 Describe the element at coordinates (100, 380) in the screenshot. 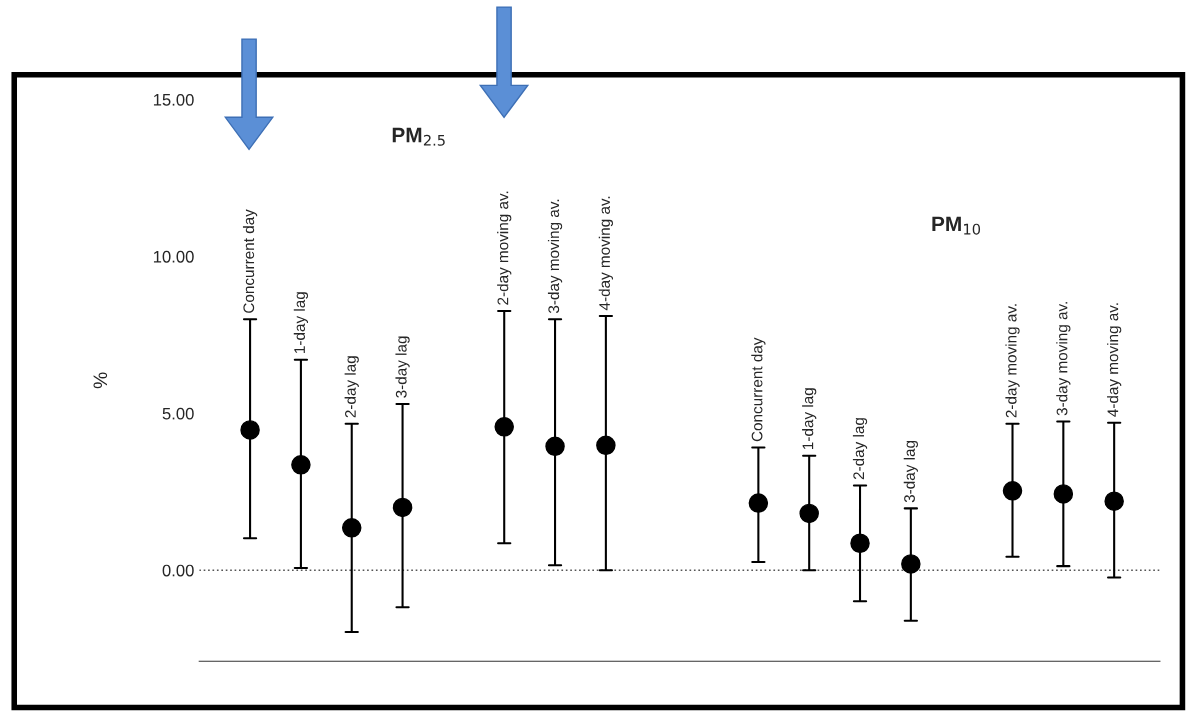

I see `y-axis-title: %` at that location.